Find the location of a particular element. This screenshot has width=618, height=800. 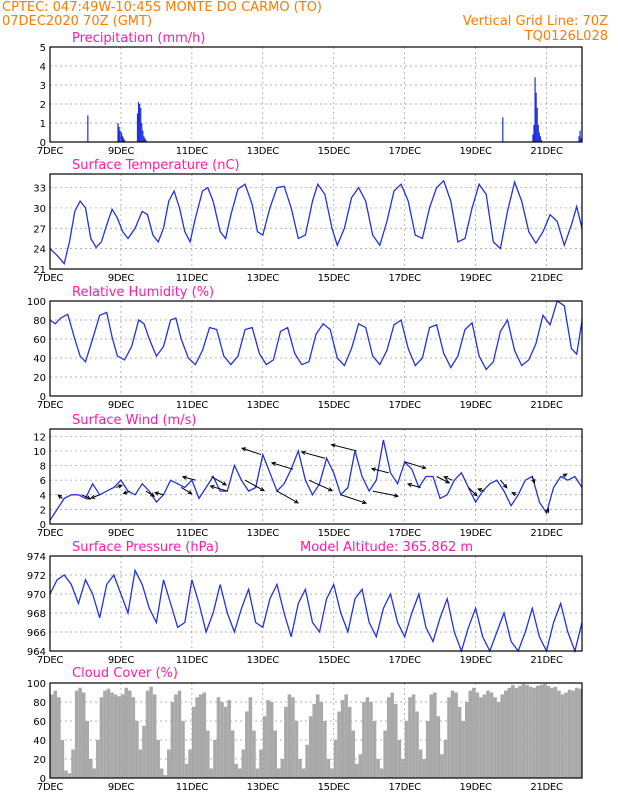

temperature-xtick-label: 11DEC is located at coordinates (192, 278).